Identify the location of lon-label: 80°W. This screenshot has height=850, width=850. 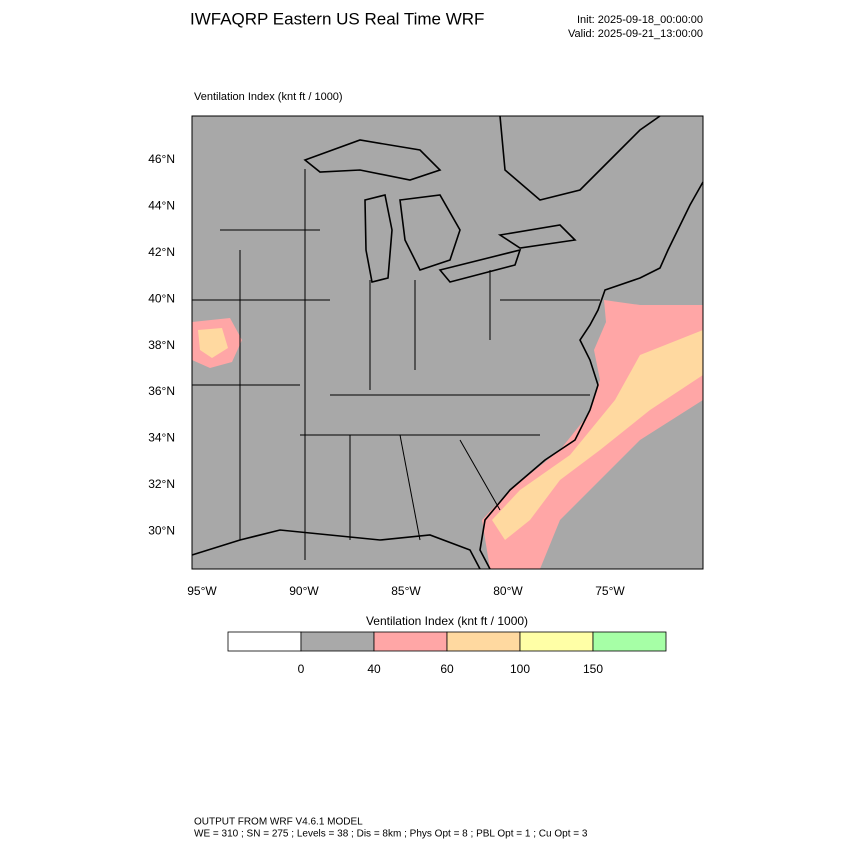
(508, 591).